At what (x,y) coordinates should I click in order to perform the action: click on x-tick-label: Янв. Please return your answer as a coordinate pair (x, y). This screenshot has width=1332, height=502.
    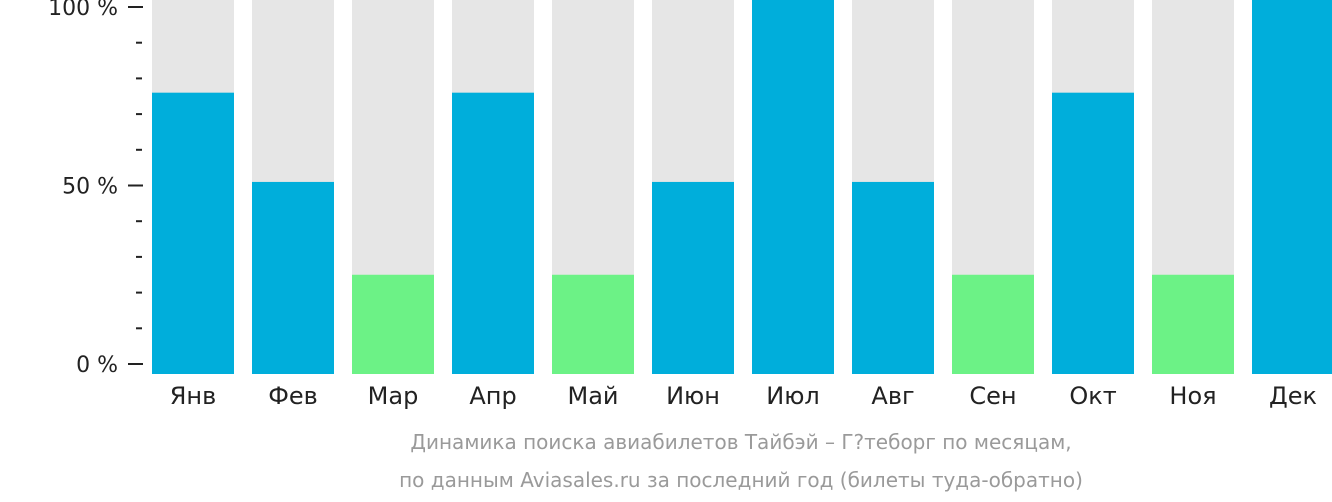
    Looking at the image, I should click on (193, 396).